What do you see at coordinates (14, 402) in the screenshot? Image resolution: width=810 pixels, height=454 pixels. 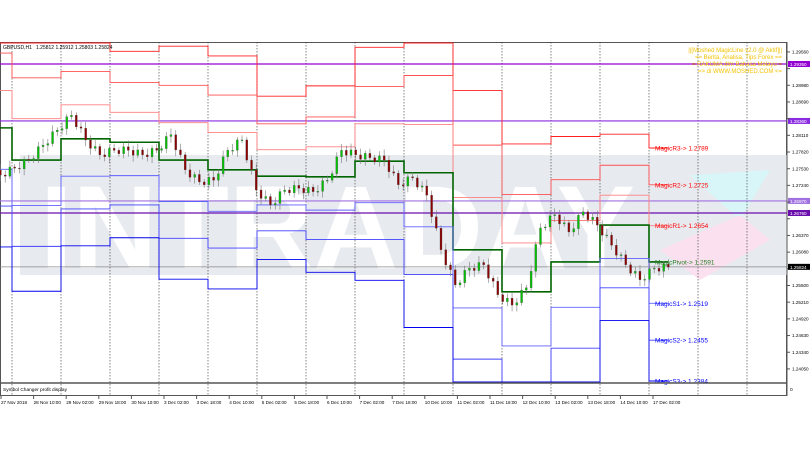 I see `time-tick-label: 27 Nov 2018` at bounding box center [14, 402].